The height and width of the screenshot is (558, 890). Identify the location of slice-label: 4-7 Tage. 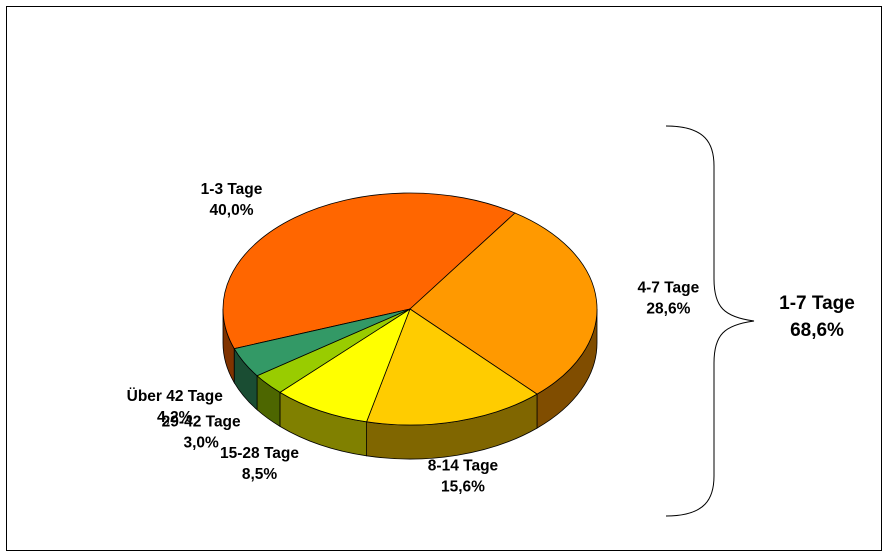
(669, 288).